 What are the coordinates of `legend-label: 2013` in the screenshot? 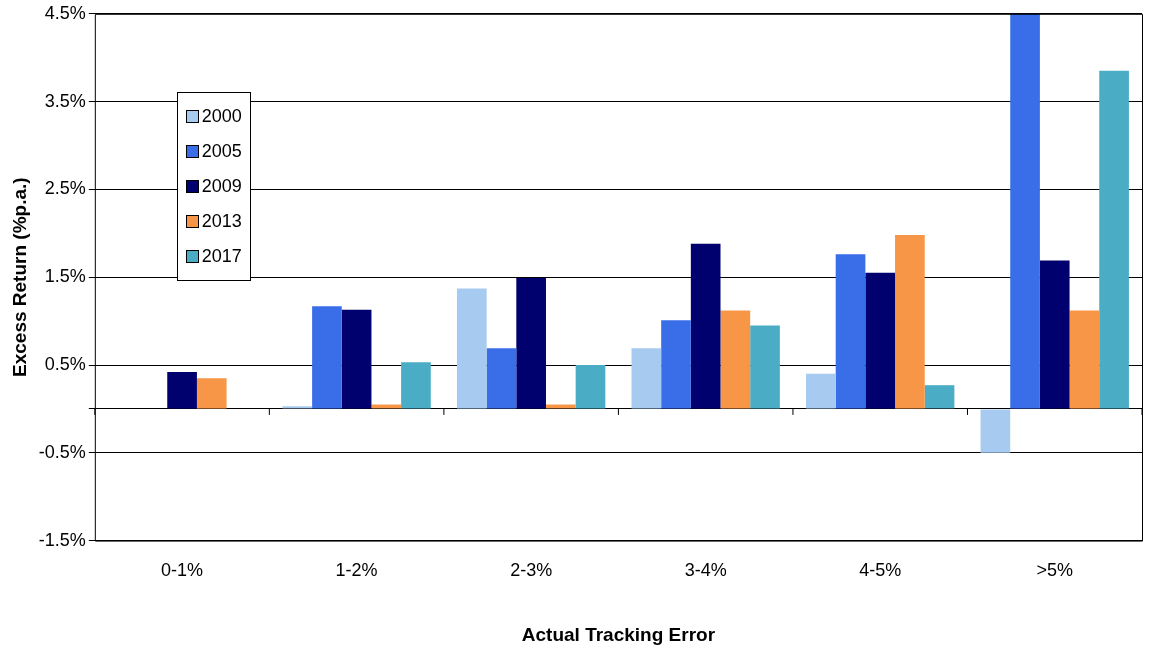 It's located at (221, 221).